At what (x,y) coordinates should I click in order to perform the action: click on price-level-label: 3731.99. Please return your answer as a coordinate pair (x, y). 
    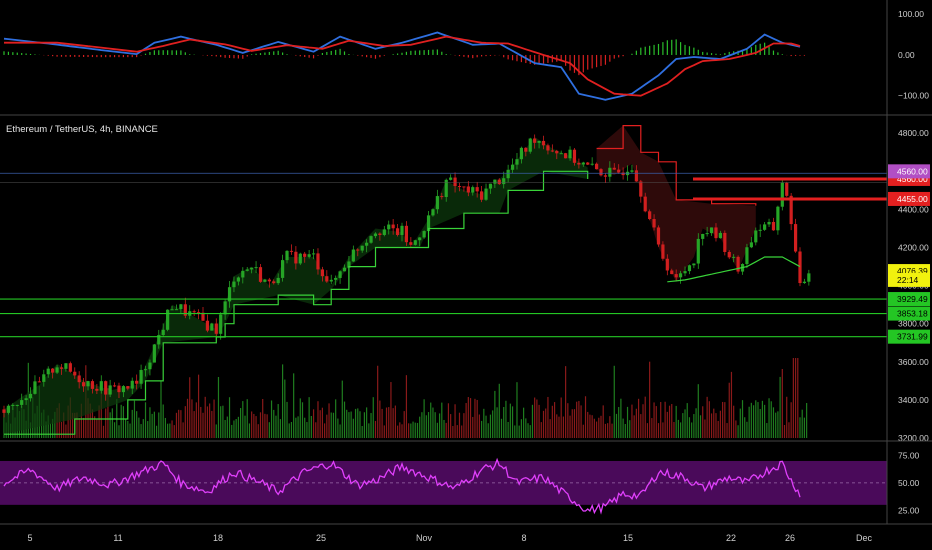
    Looking at the image, I should click on (912, 337).